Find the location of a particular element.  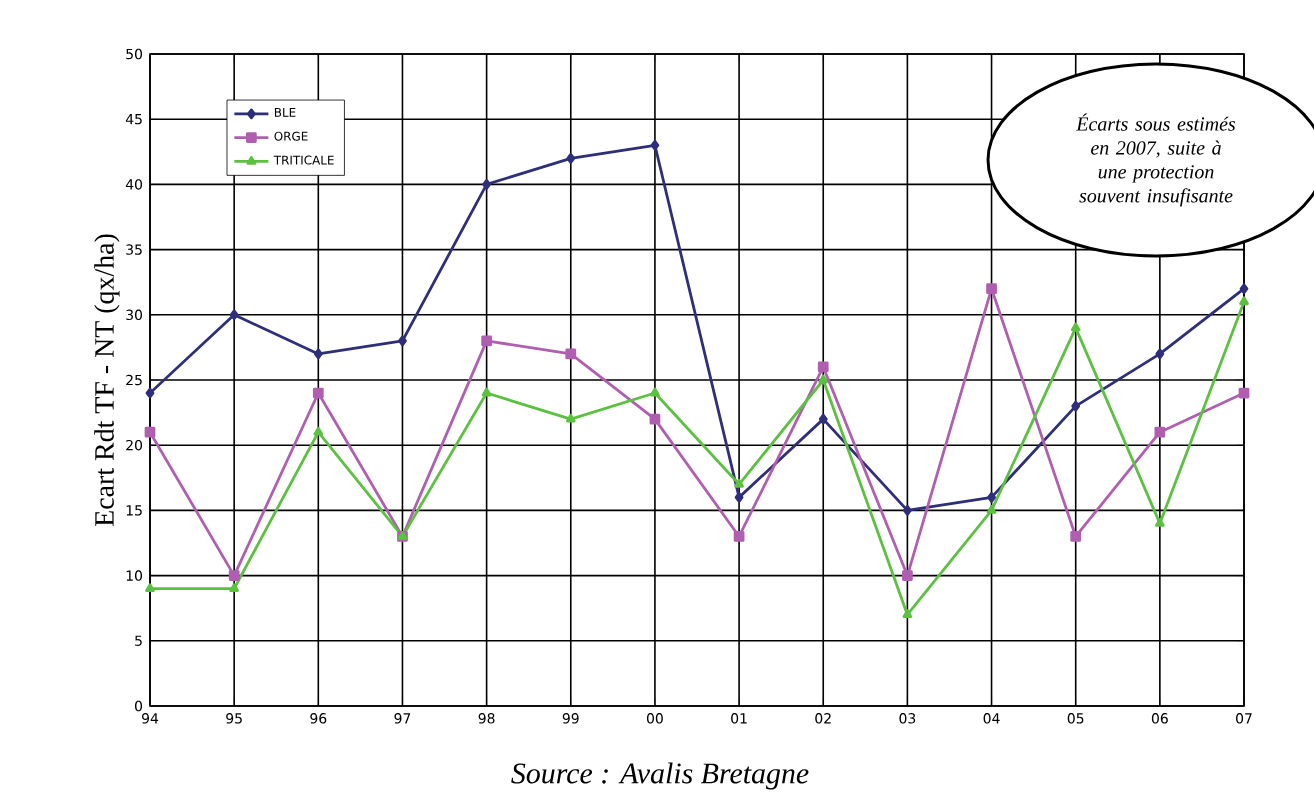

source-note: Source : Avalis Bretagne is located at coordinates (660, 776).